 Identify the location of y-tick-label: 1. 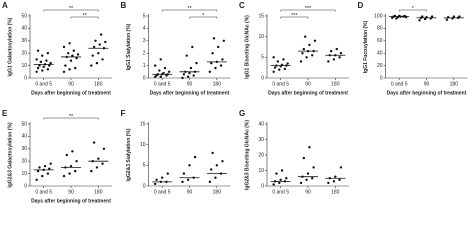
(144, 66).